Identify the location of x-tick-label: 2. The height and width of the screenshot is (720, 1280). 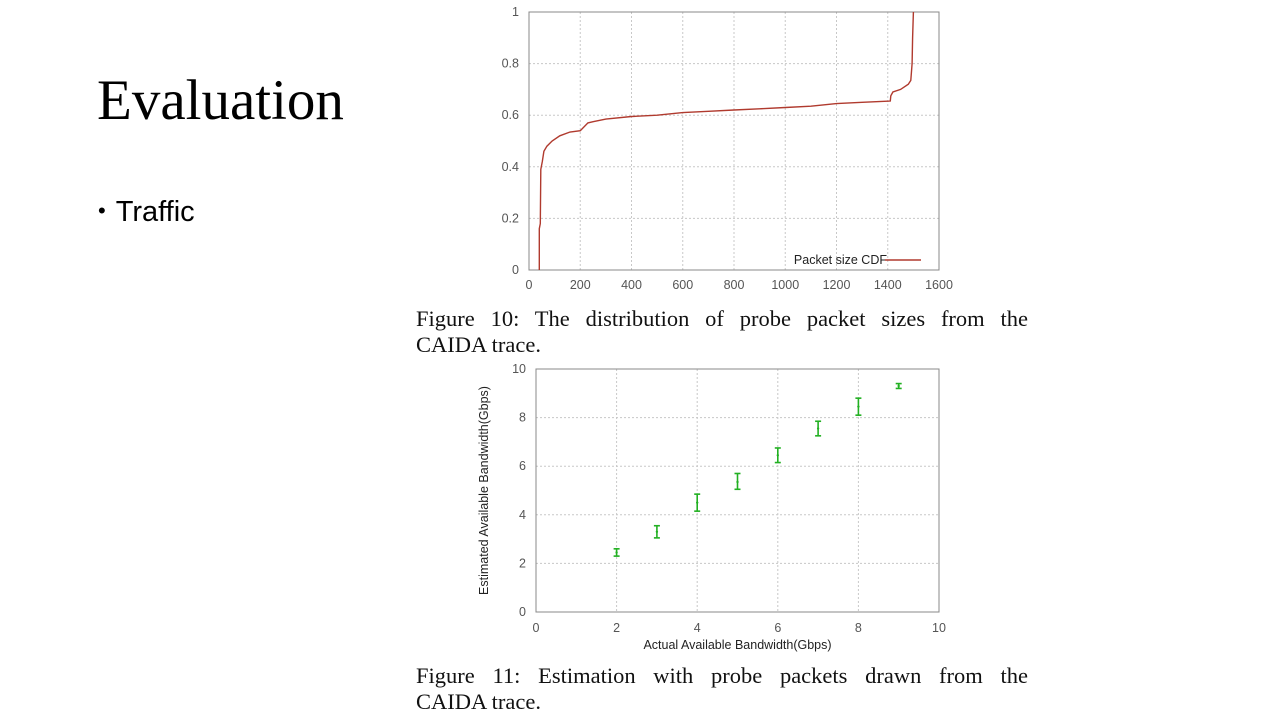
(616, 628).